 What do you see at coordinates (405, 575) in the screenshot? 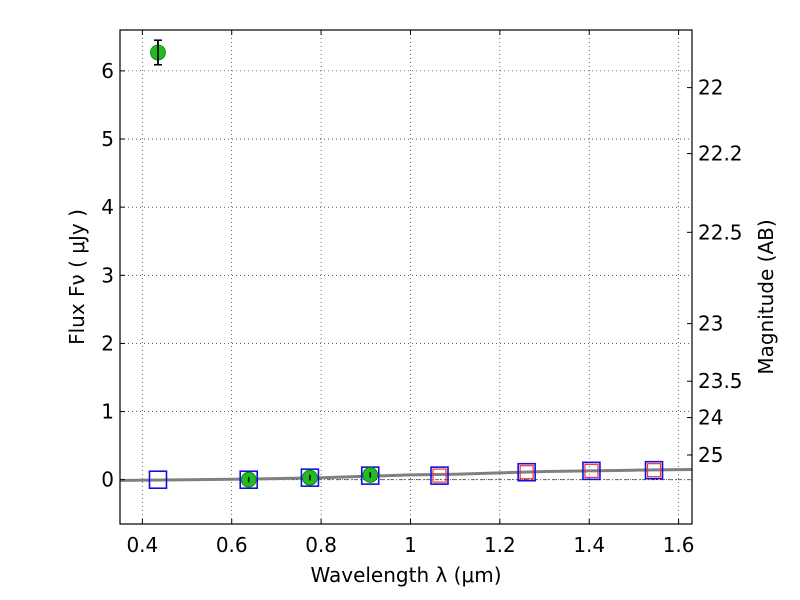
I see `x-axis-label: Wavelength λ (μm)` at bounding box center [405, 575].